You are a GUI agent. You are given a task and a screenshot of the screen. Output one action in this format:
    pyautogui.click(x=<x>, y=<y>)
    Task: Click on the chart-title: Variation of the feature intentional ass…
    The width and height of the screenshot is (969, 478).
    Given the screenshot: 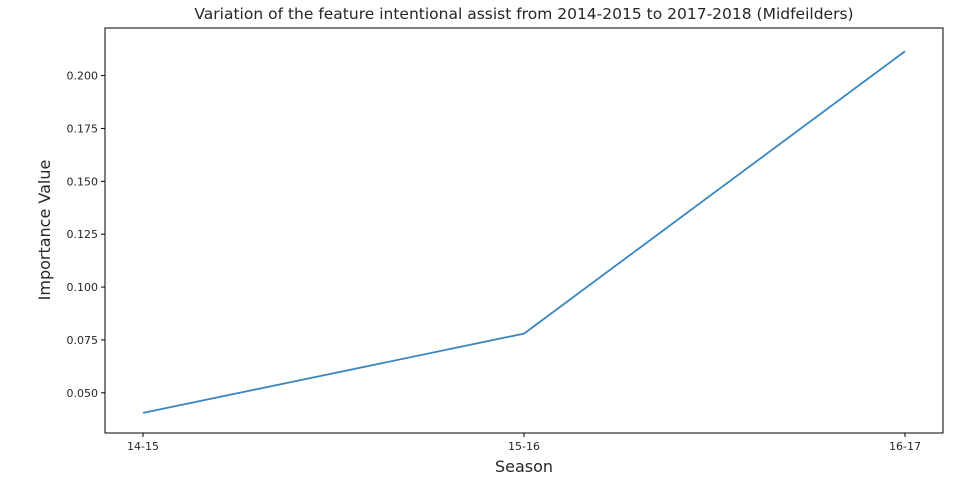 What is the action you would take?
    pyautogui.click(x=523, y=14)
    